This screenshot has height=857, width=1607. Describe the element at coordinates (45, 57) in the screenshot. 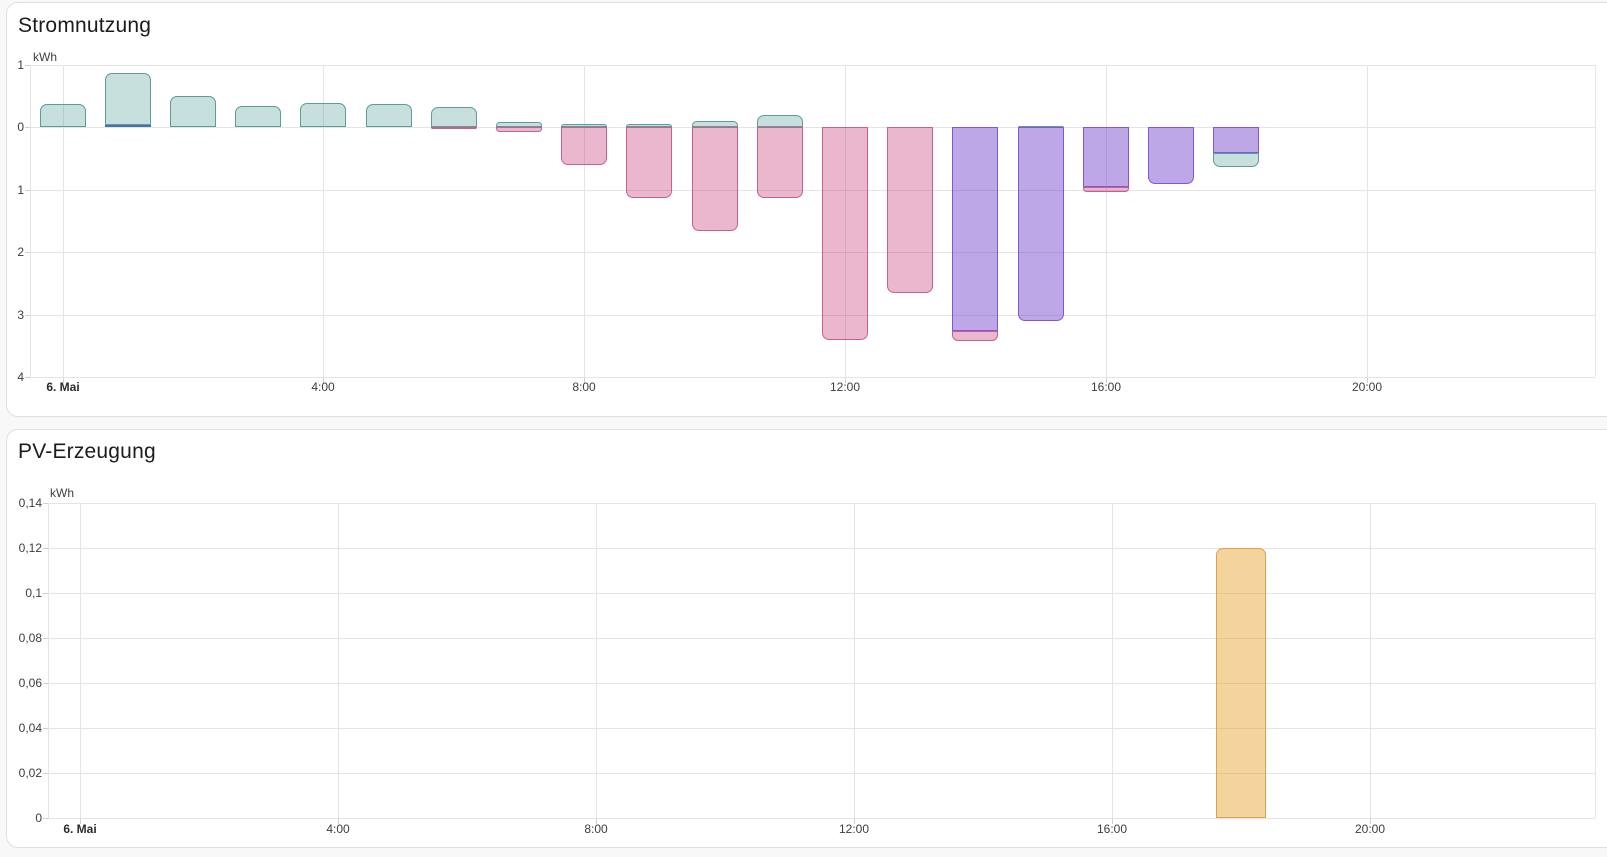

I see `y-axis-unit-label-stromnutzung: kWh` at that location.